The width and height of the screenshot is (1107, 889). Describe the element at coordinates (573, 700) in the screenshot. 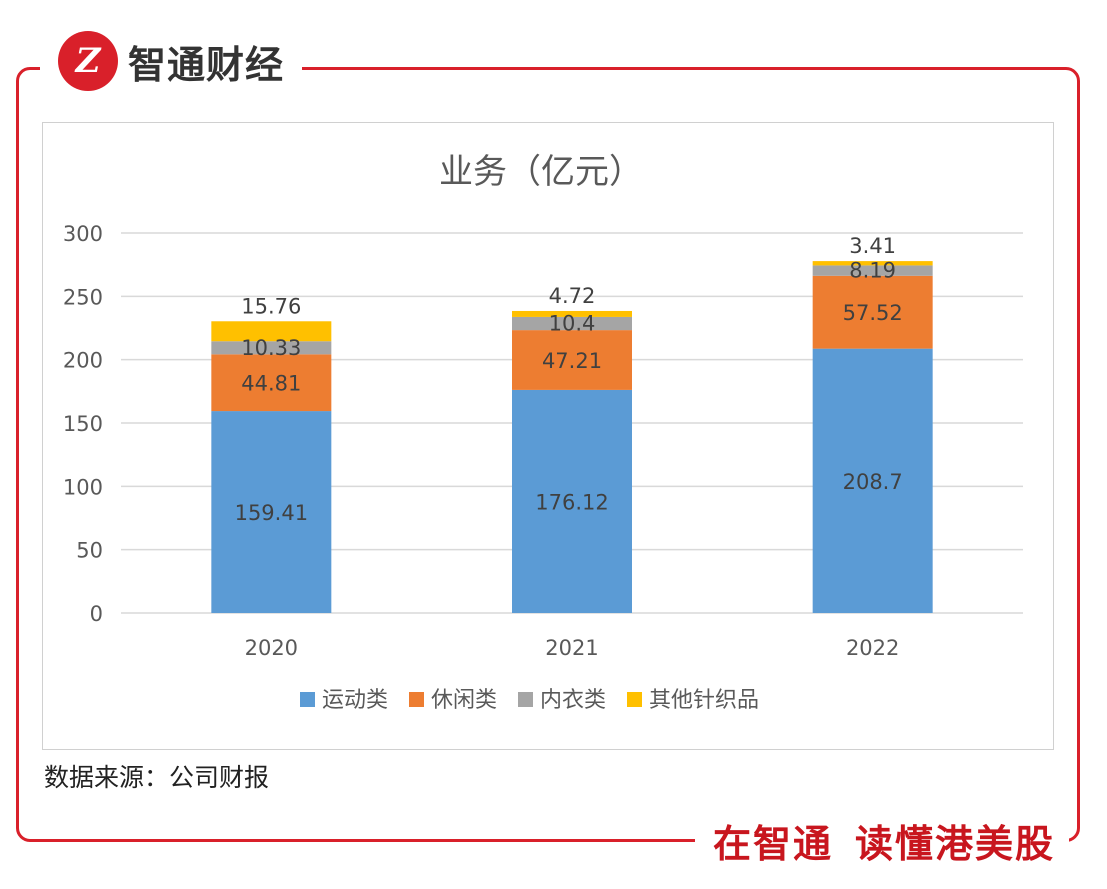

I see `legend-label: 内衣类` at that location.